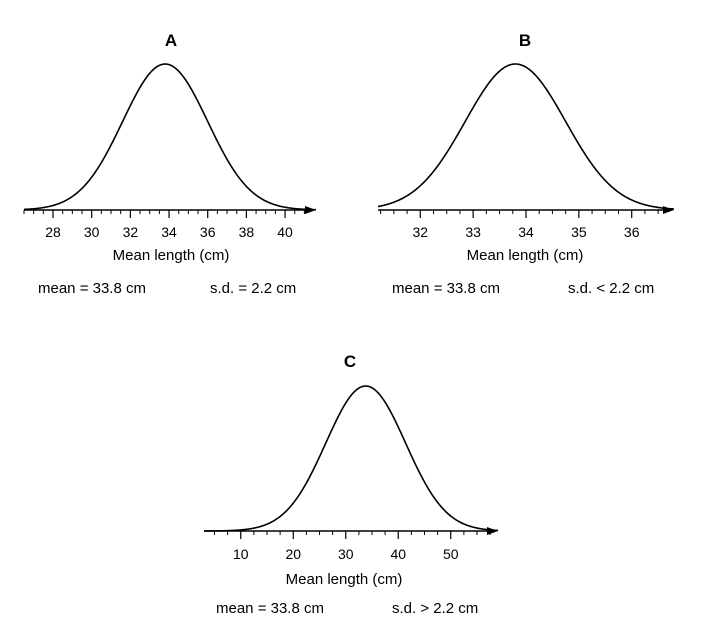 This screenshot has height=640, width=709. What do you see at coordinates (473, 232) in the screenshot?
I see `tick-label: 33` at bounding box center [473, 232].